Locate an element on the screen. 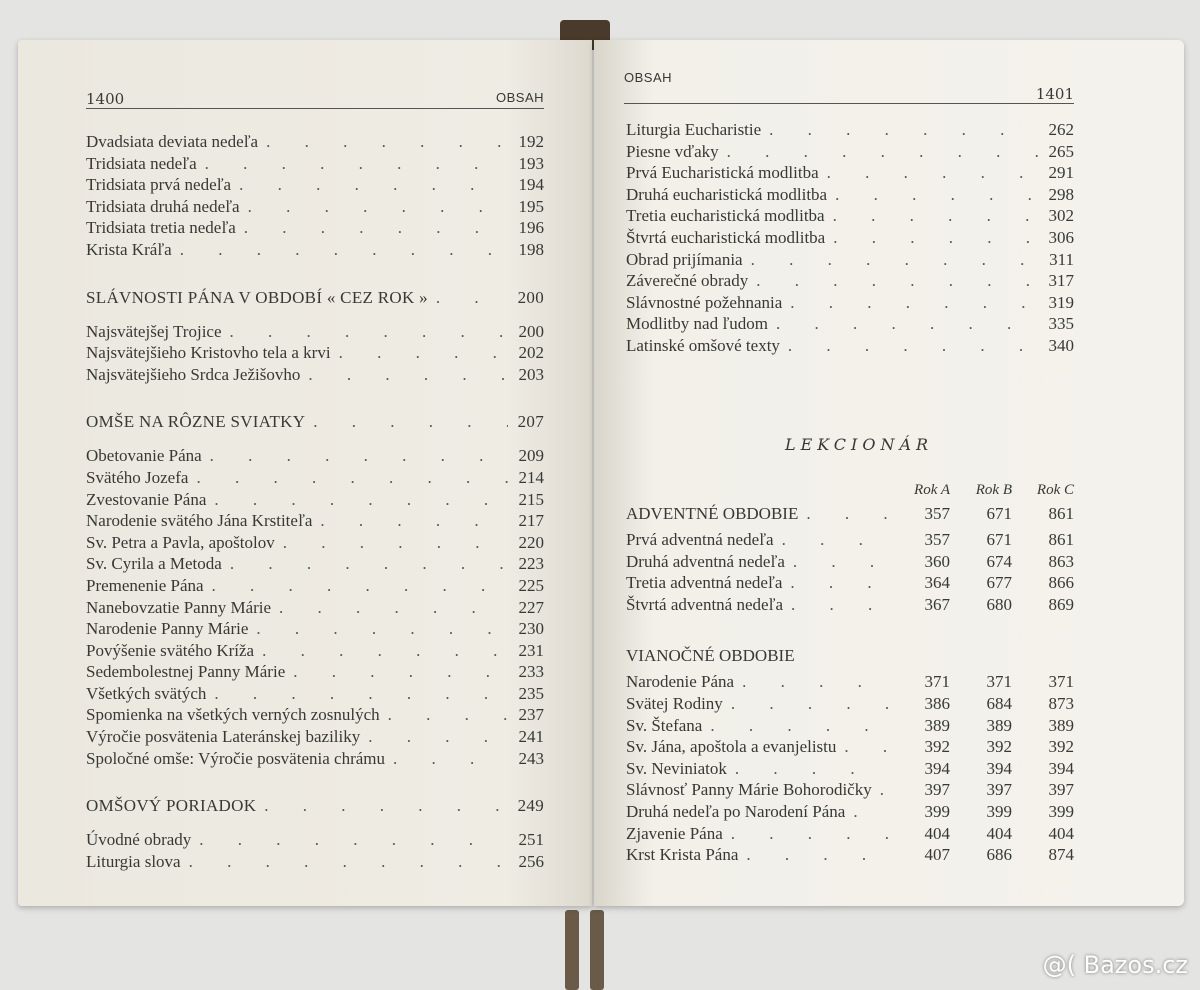 The width and height of the screenshot is (1200, 990). watermark: @( Bazos.cz is located at coordinates (1115, 965).